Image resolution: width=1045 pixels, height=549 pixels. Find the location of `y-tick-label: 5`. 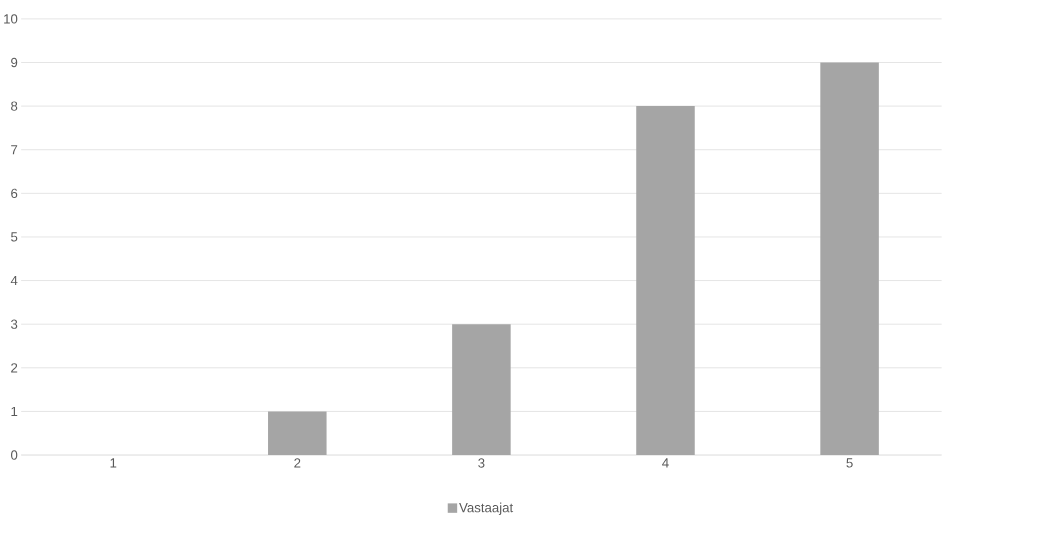

y-tick-label: 5 is located at coordinates (14, 237).